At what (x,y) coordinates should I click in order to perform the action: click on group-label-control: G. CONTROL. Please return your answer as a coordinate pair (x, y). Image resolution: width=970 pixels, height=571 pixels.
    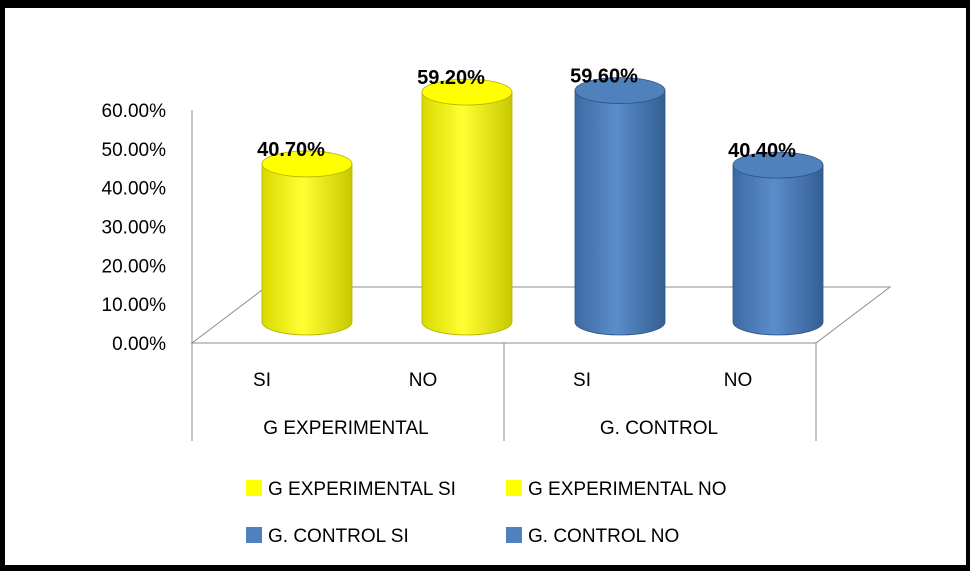
    Looking at the image, I should click on (659, 428).